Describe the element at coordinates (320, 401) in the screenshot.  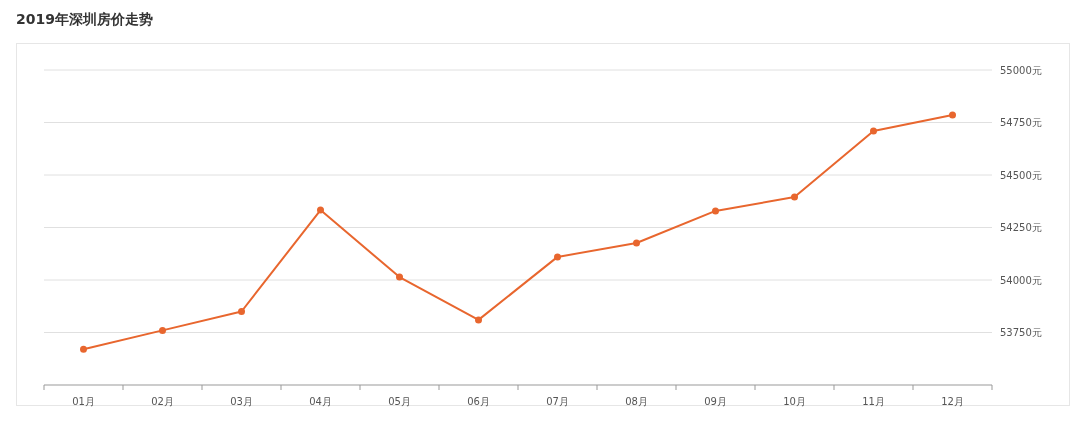
I see `x-tick-label: 04月` at that location.